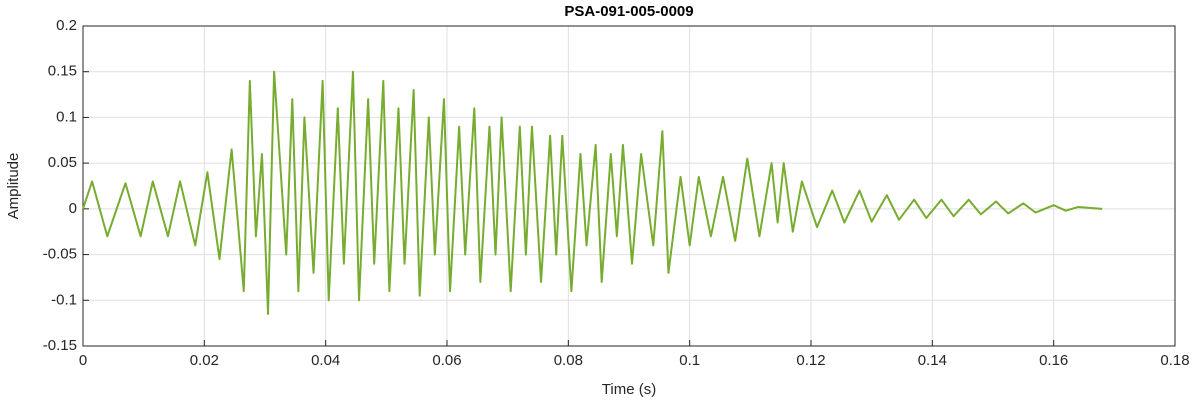 This screenshot has width=1193, height=404. Describe the element at coordinates (204, 360) in the screenshot. I see `x-tick-label: 0.02` at that location.